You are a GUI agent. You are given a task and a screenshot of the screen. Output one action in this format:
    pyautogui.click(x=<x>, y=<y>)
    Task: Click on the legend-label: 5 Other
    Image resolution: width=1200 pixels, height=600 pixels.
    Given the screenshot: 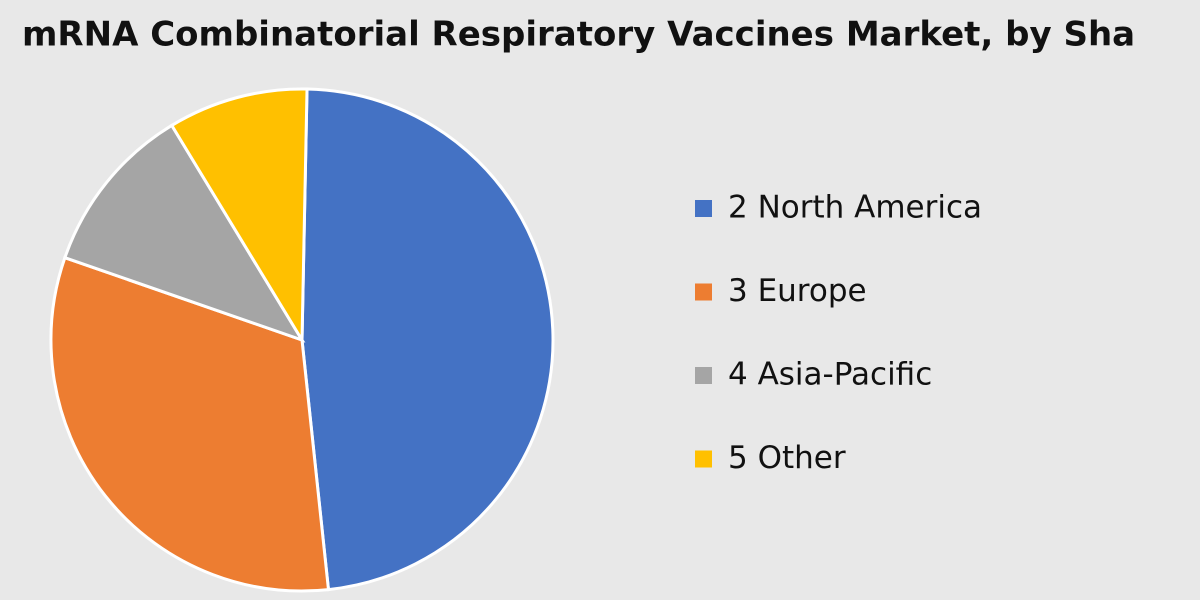 What is the action you would take?
    pyautogui.click(x=787, y=458)
    